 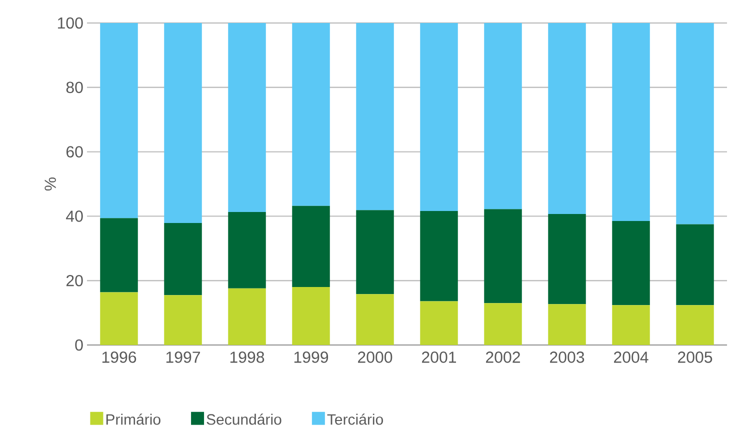 What do you see at coordinates (631, 357) in the screenshot?
I see `x-tick-label: 2004` at bounding box center [631, 357].